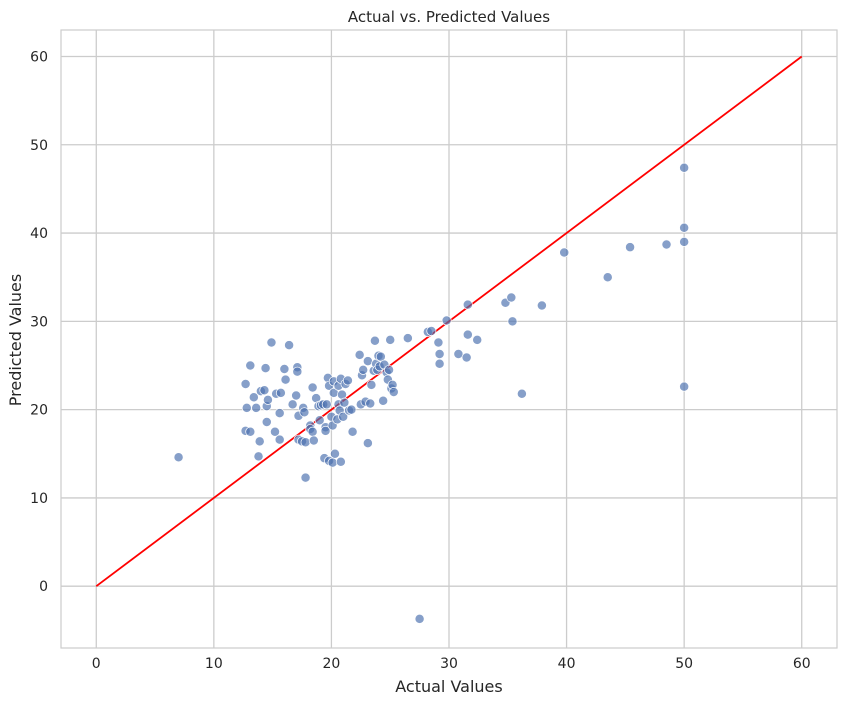  I want to click on y-tick-label: 40, so click(39, 234).